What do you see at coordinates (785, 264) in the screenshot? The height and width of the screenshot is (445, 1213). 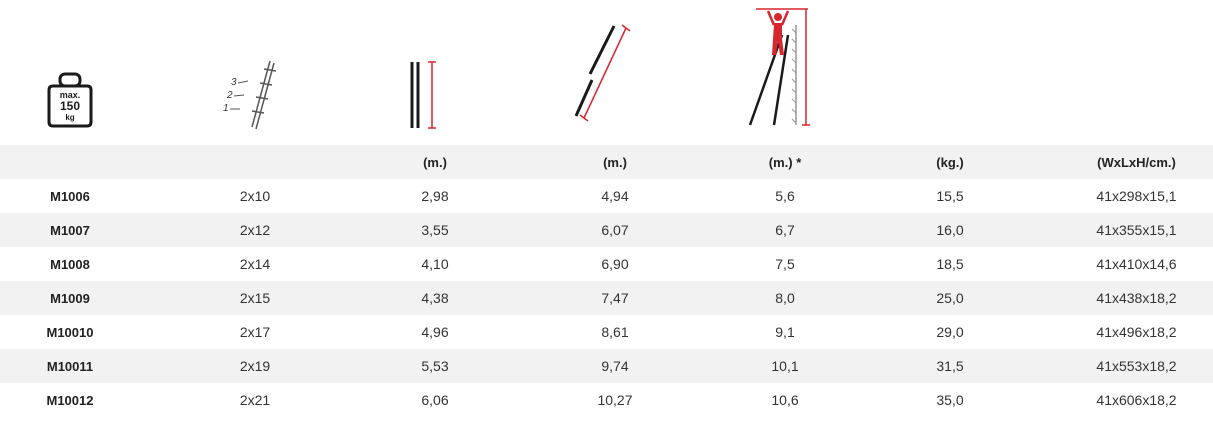 I see `working-height-value: 7,5` at bounding box center [785, 264].